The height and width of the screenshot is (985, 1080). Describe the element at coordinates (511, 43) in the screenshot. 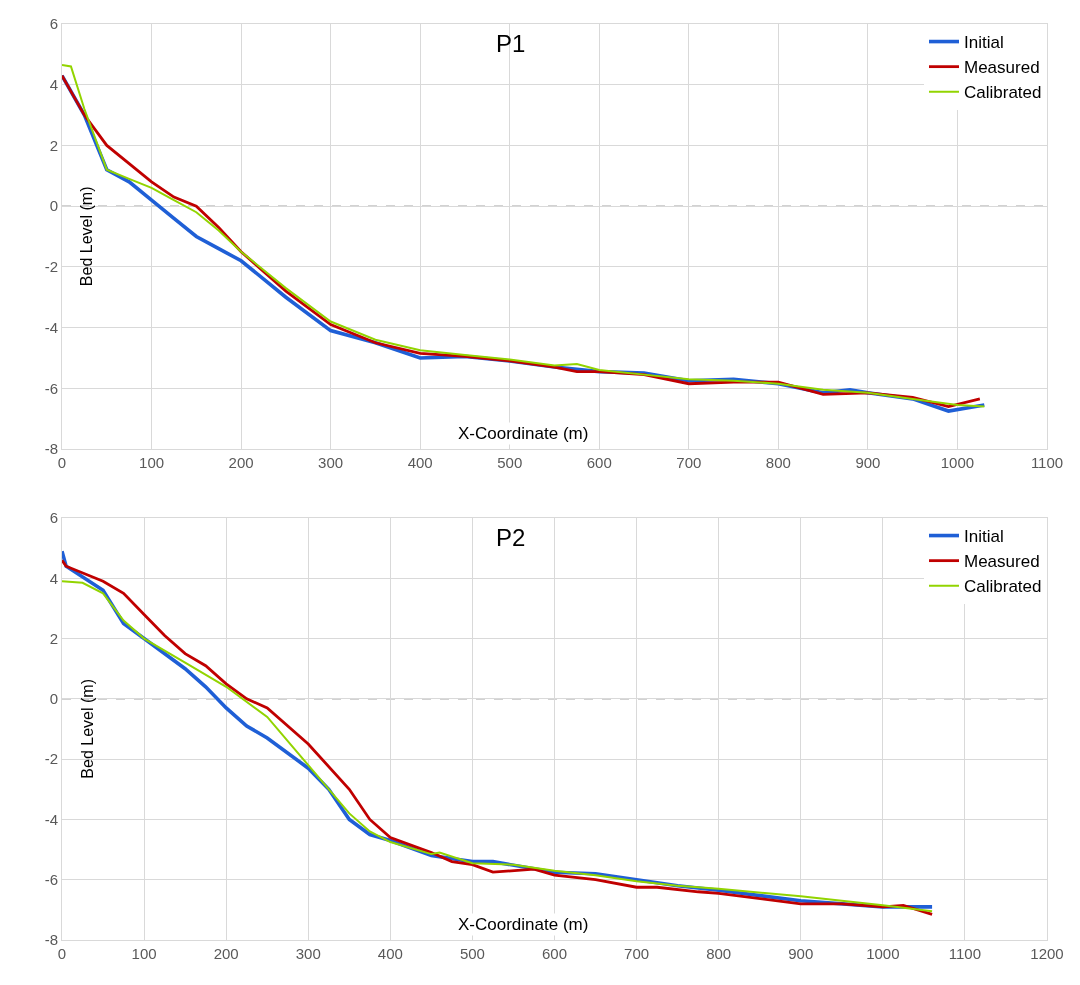

I see `chart-title: P1` at that location.